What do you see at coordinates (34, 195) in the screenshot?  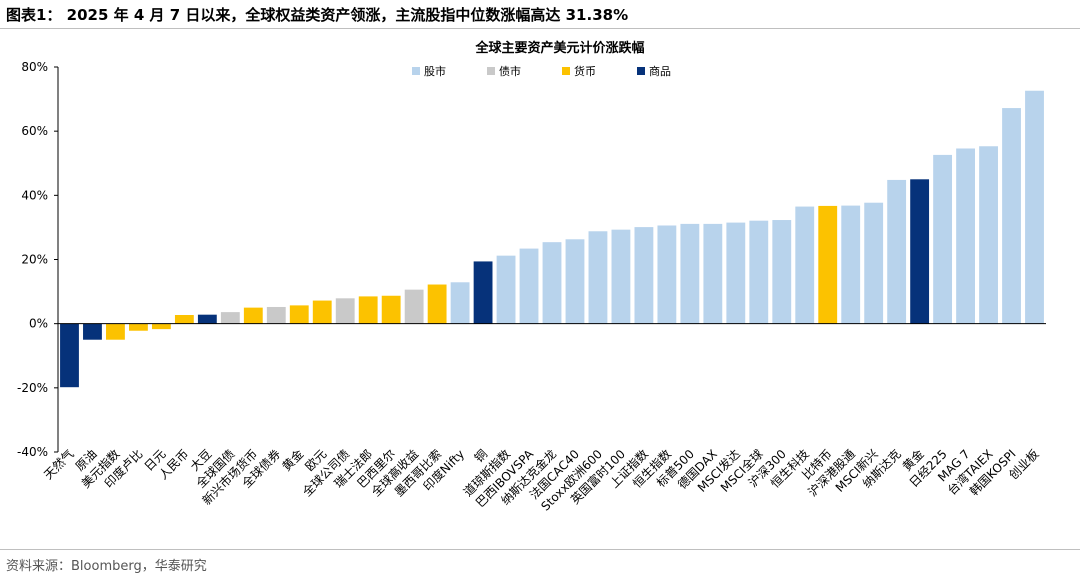 I see `y-tick-label: 40%` at bounding box center [34, 195].